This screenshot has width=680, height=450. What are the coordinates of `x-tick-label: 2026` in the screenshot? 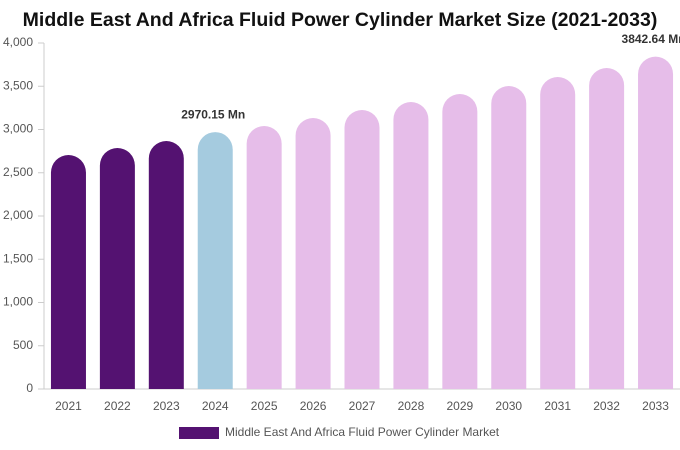 It's located at (313, 406).